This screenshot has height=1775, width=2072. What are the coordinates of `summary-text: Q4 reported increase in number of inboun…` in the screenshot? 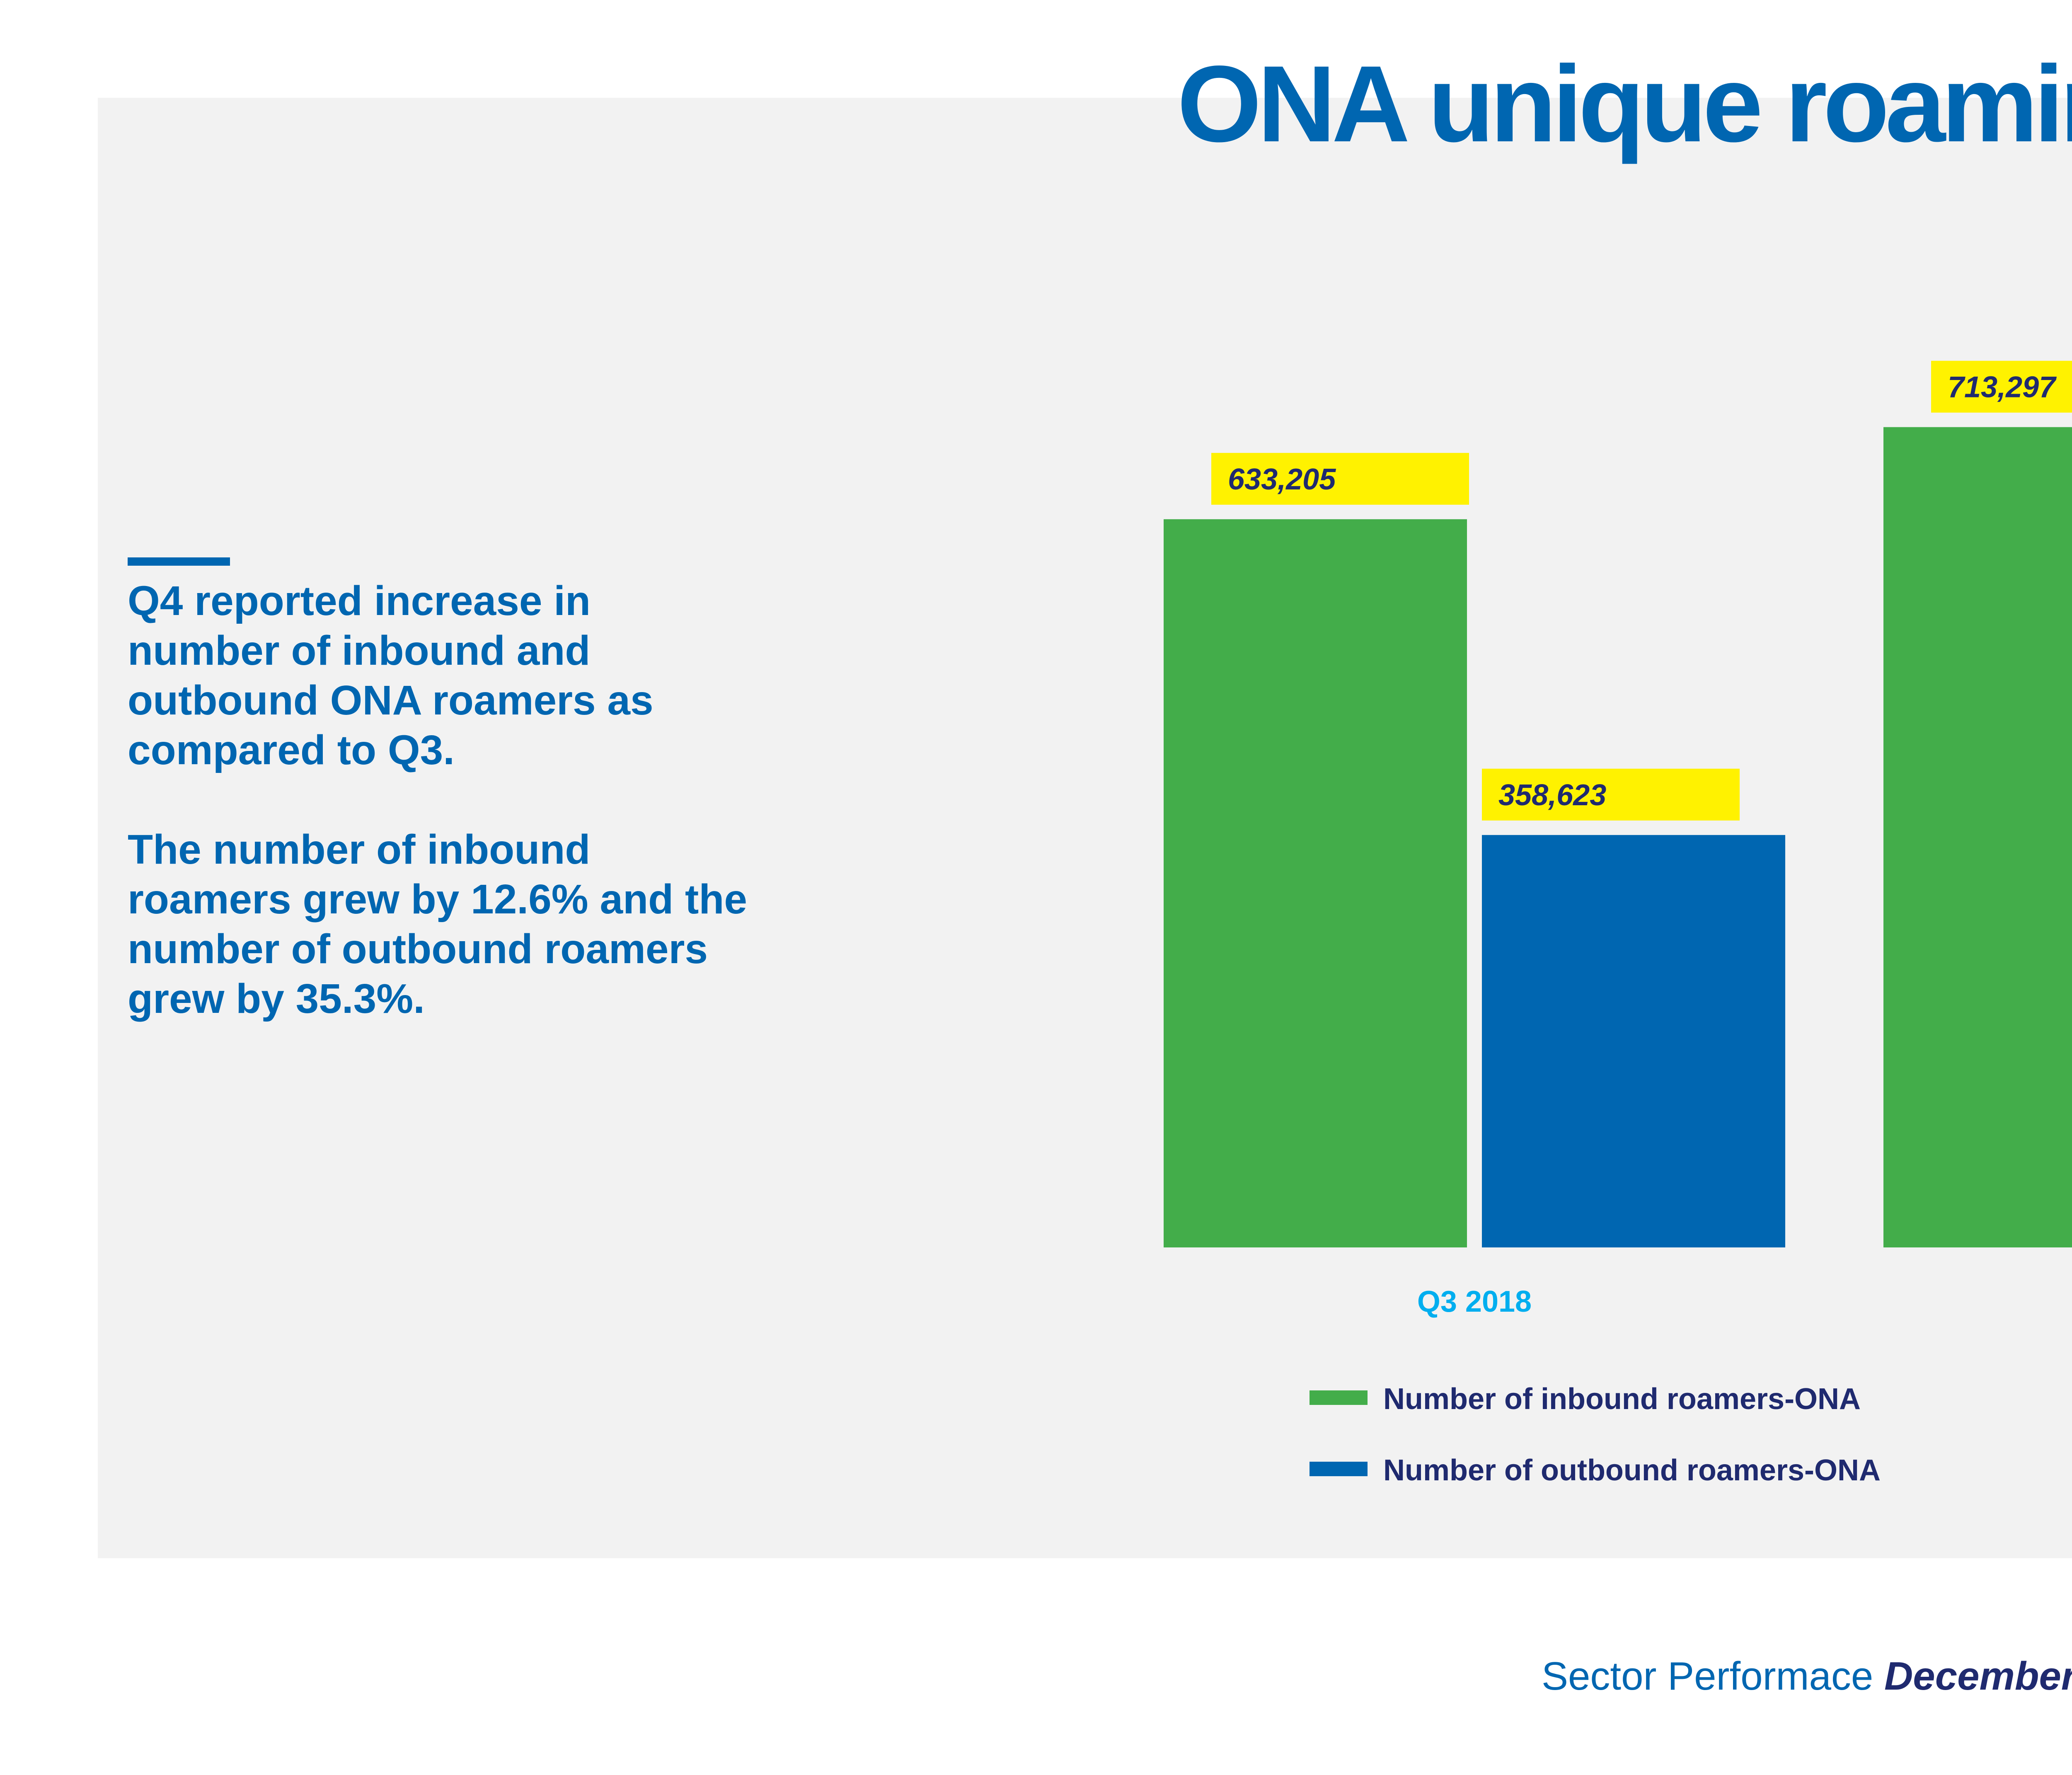 It's located at (438, 825).